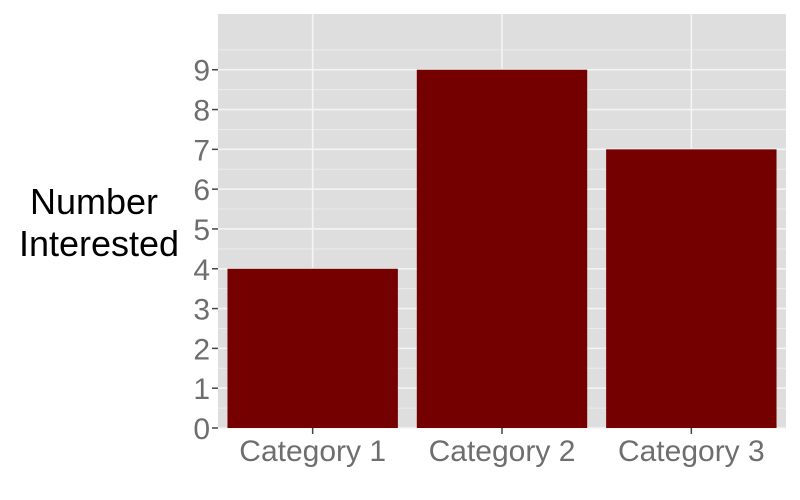 The image size is (800, 500). I want to click on y-tick-label: 3, so click(201, 310).